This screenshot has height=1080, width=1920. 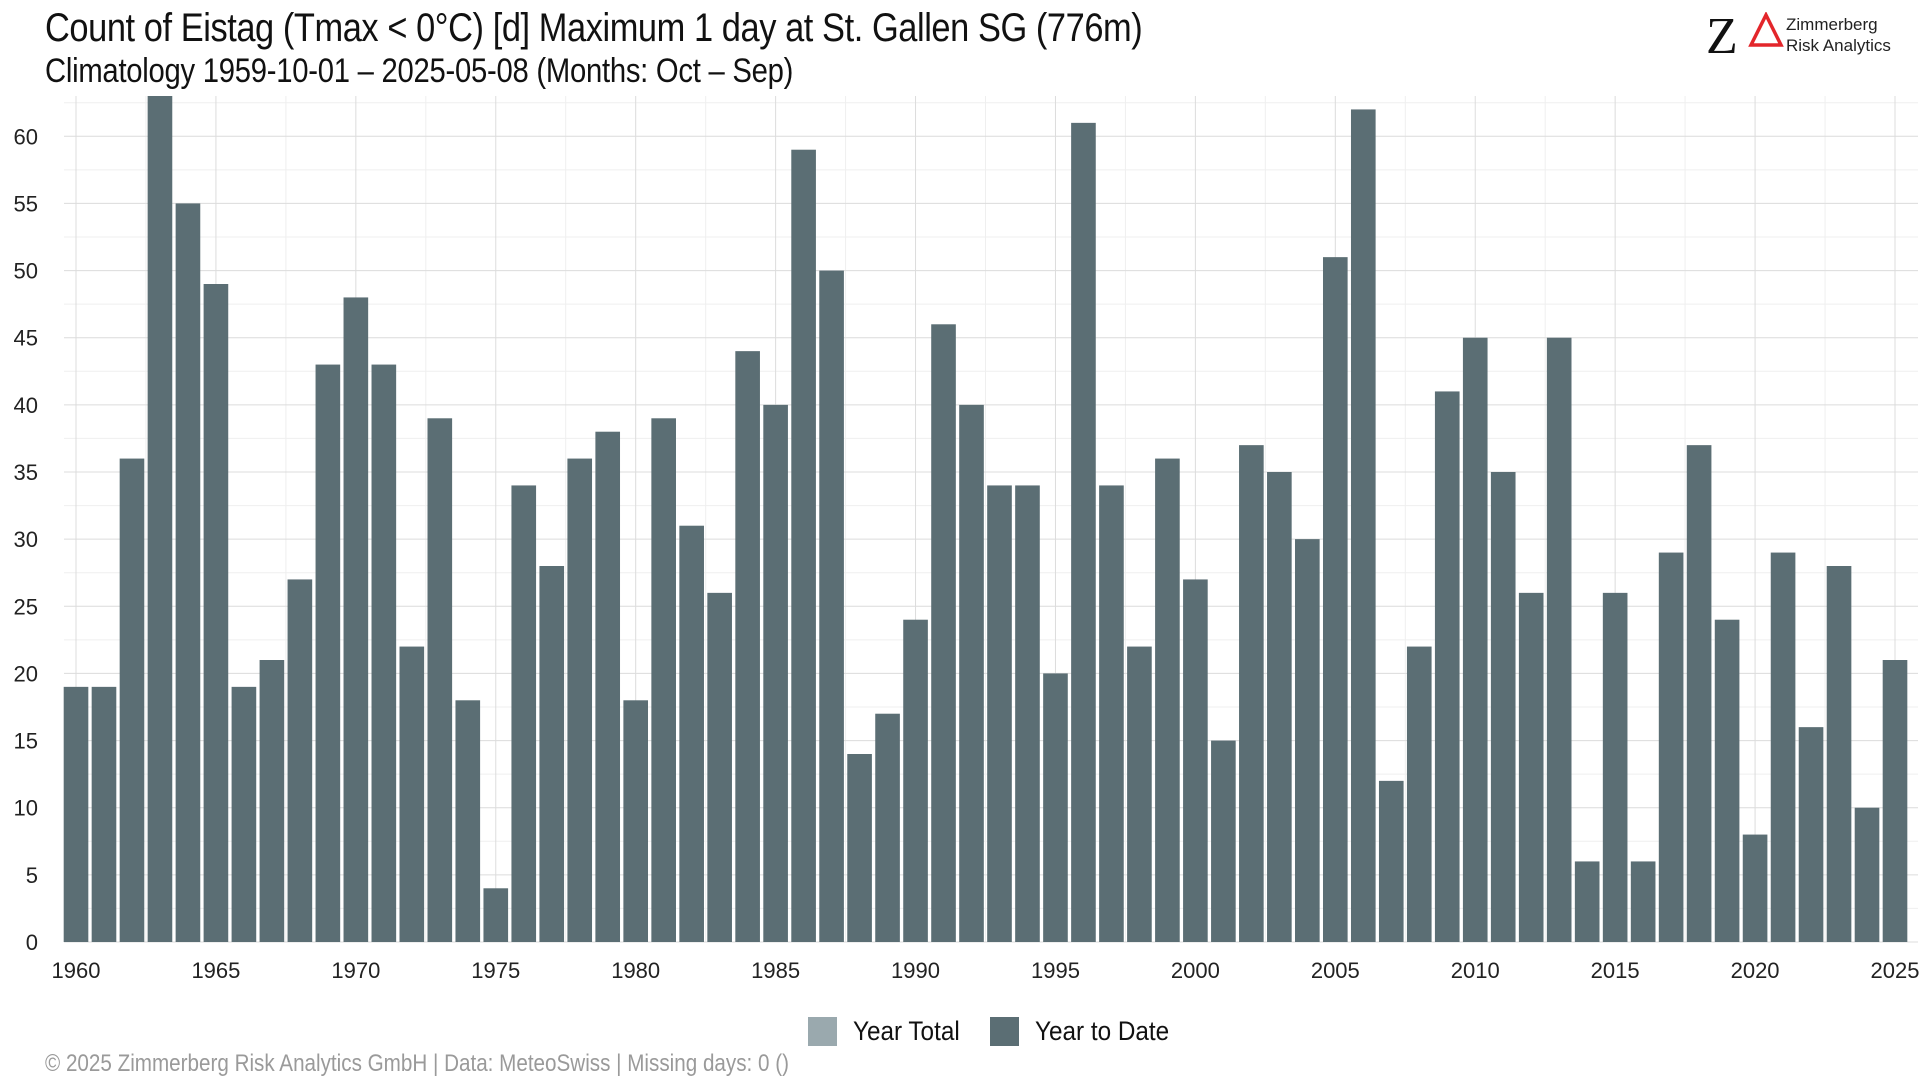 I want to click on bar-1978, so click(x=580, y=700).